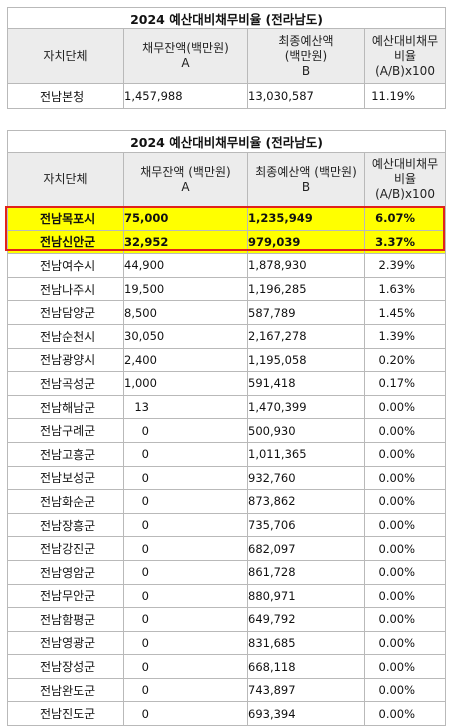 This screenshot has height=726, width=450. I want to click on budget-cell: 1,470,399, so click(306, 407).